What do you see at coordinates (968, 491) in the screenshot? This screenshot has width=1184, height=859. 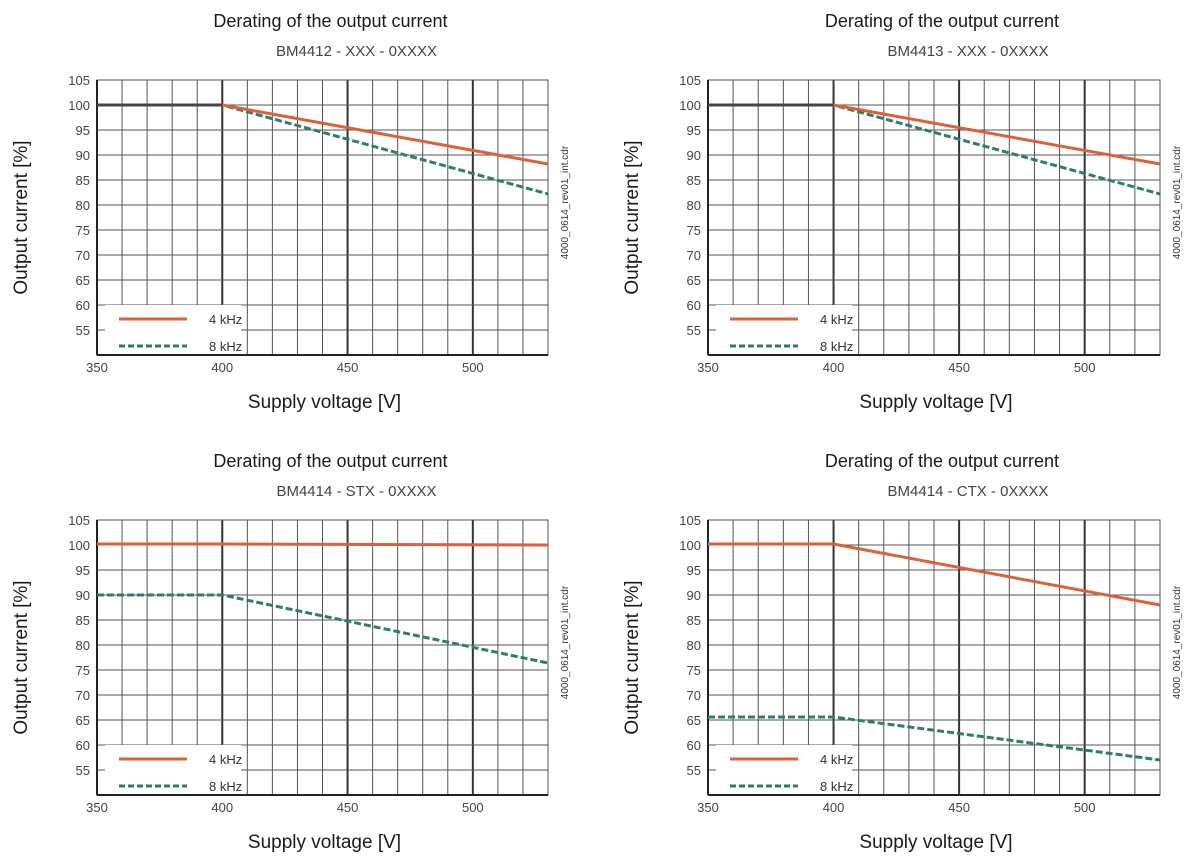 I see `chart-subtitle: BM4414 - CTX - 0XXXX` at bounding box center [968, 491].